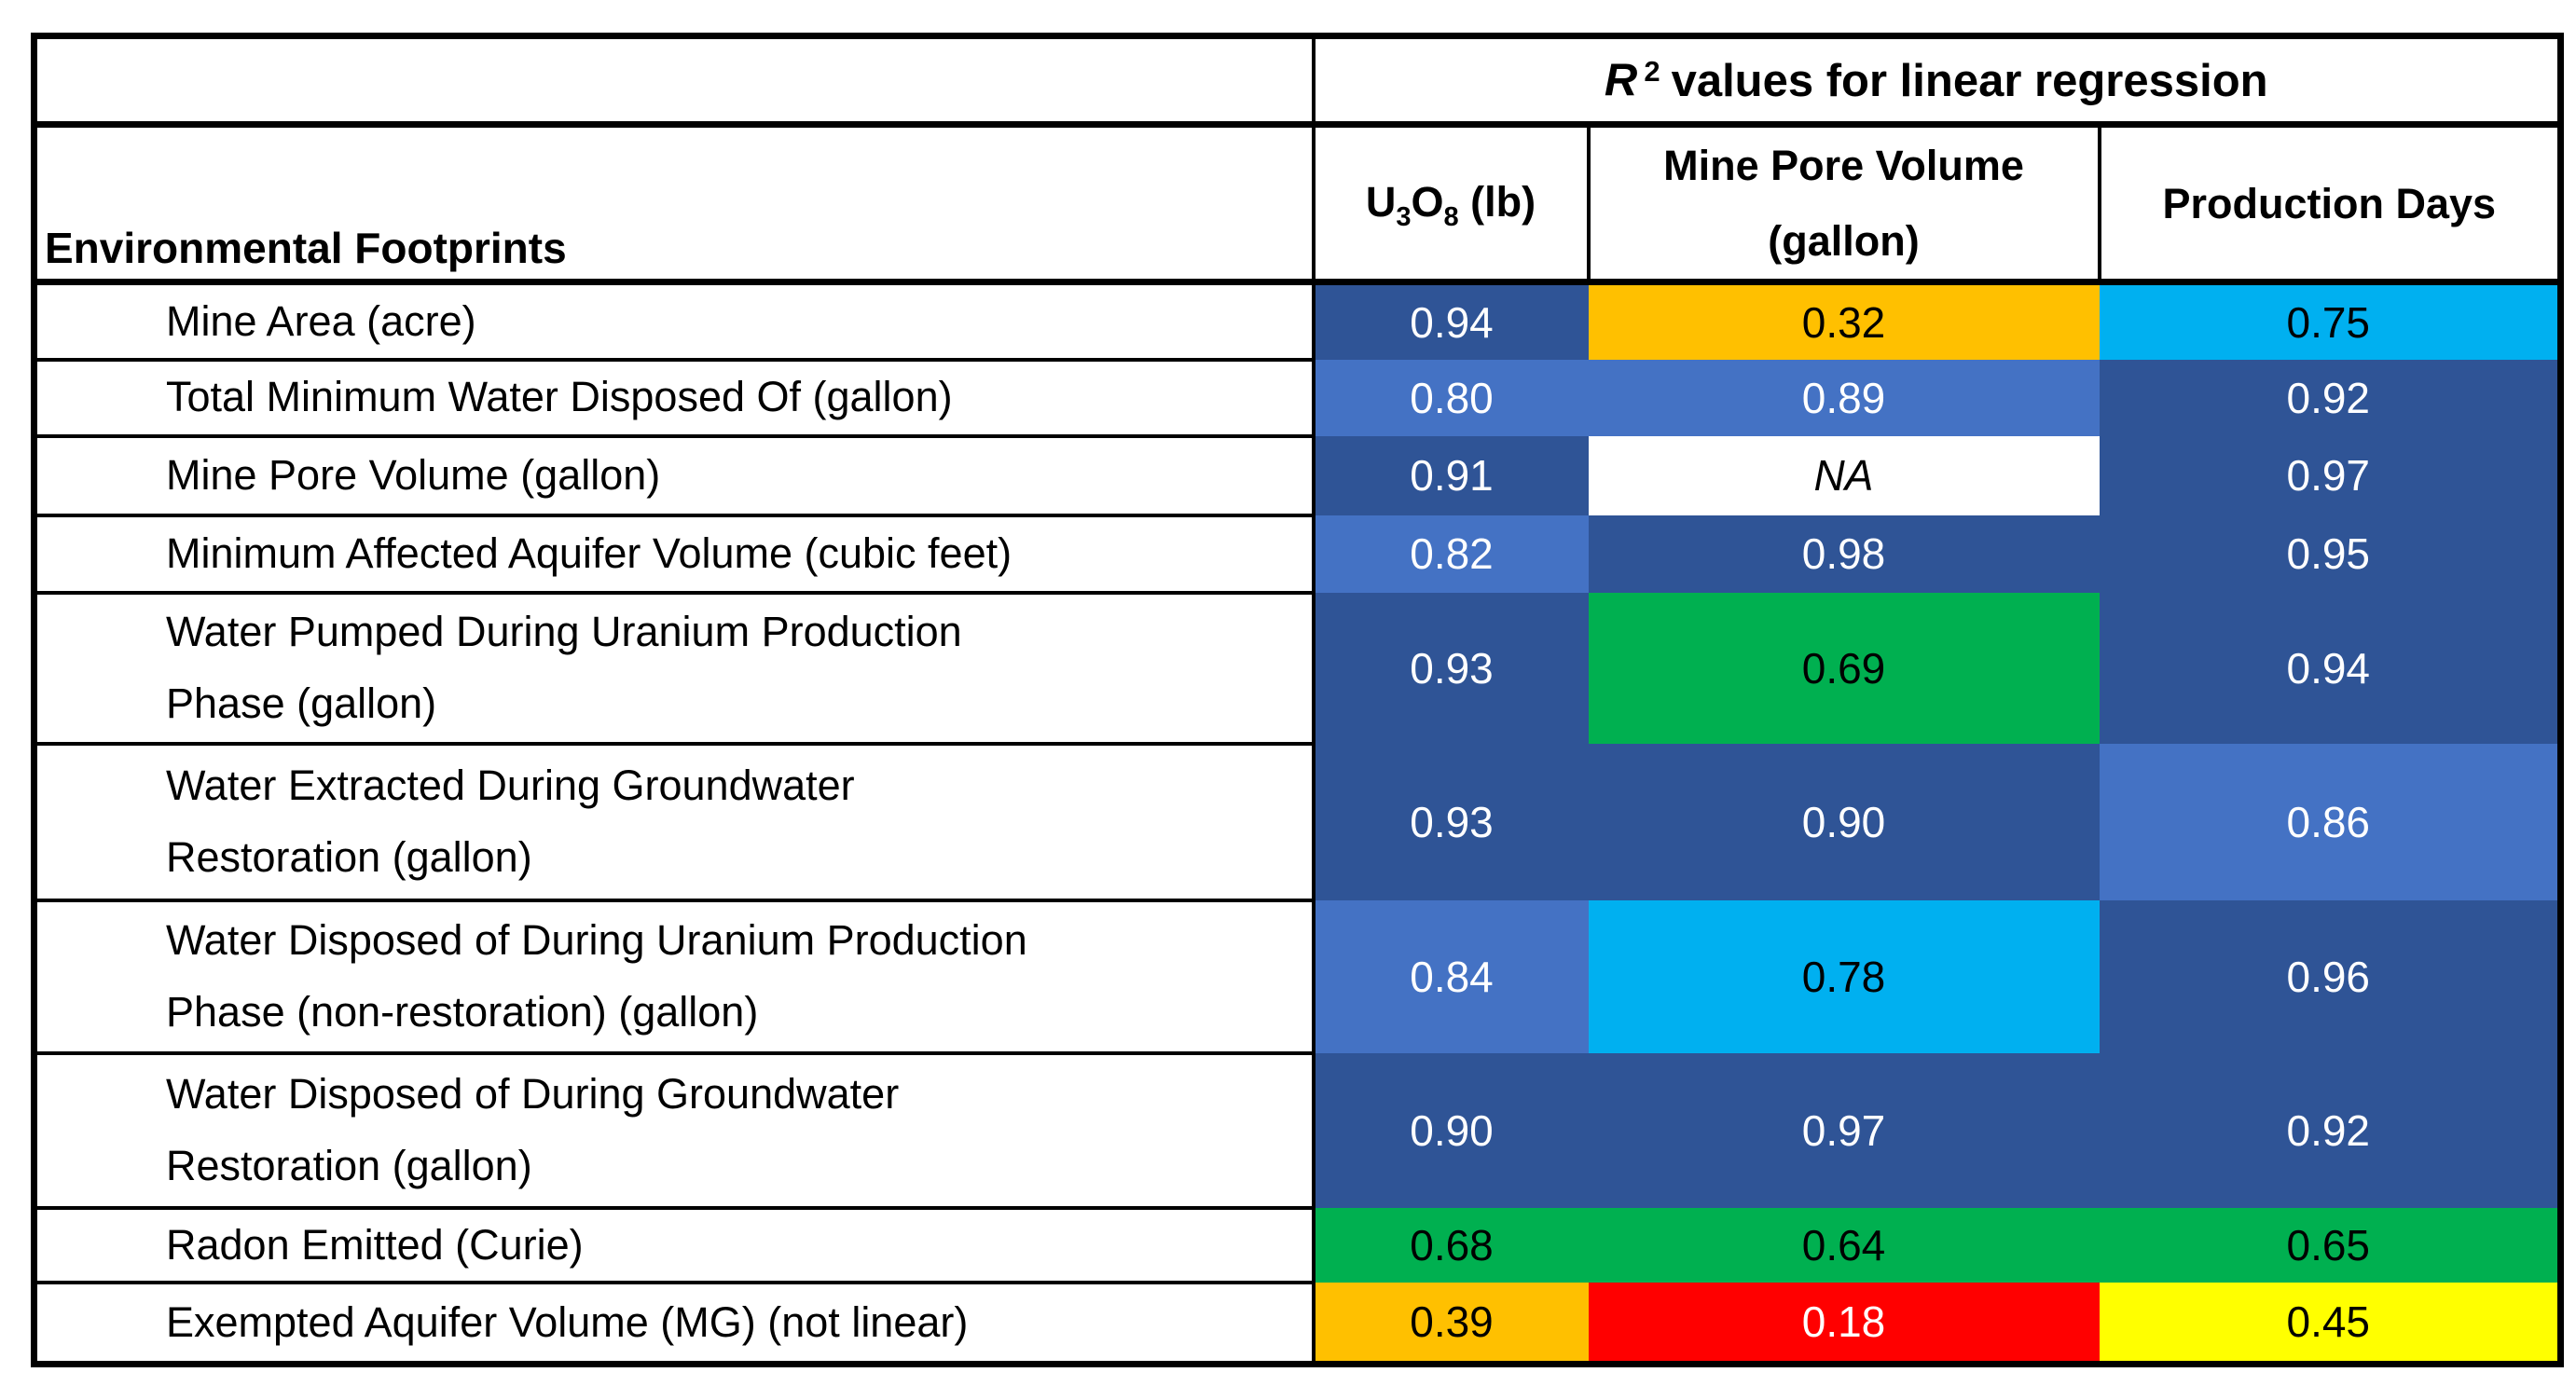  What do you see at coordinates (1451, 1245) in the screenshot?
I see `heatmap-cell-r9-c1: 0.68` at bounding box center [1451, 1245].